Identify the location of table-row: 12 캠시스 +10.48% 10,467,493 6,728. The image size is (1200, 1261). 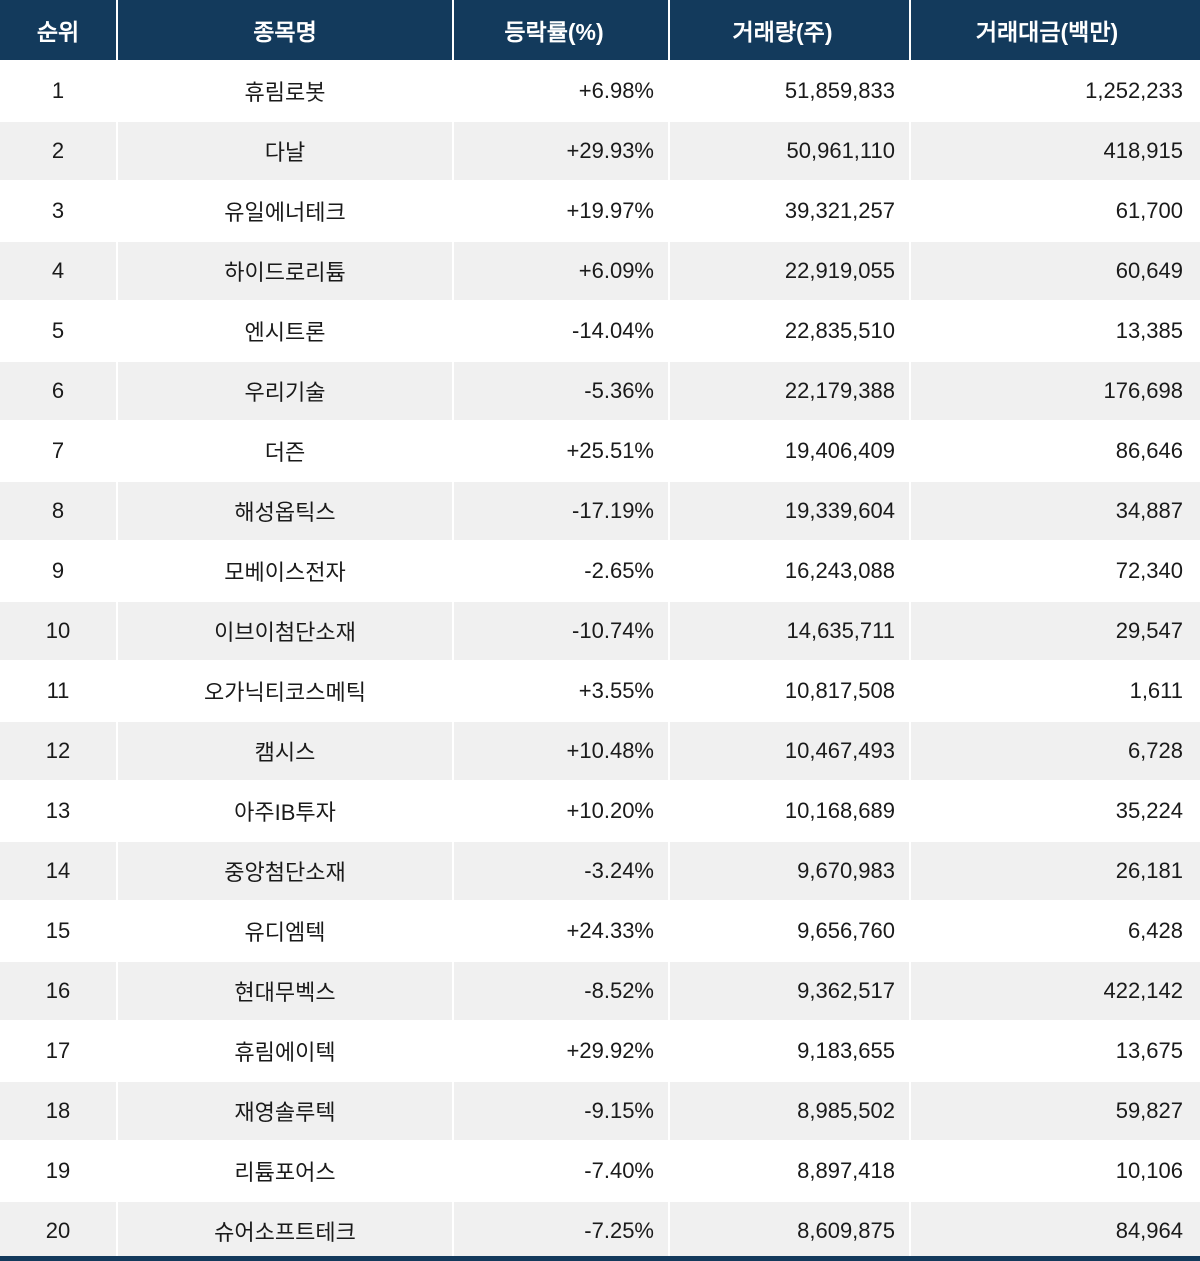
(600, 750).